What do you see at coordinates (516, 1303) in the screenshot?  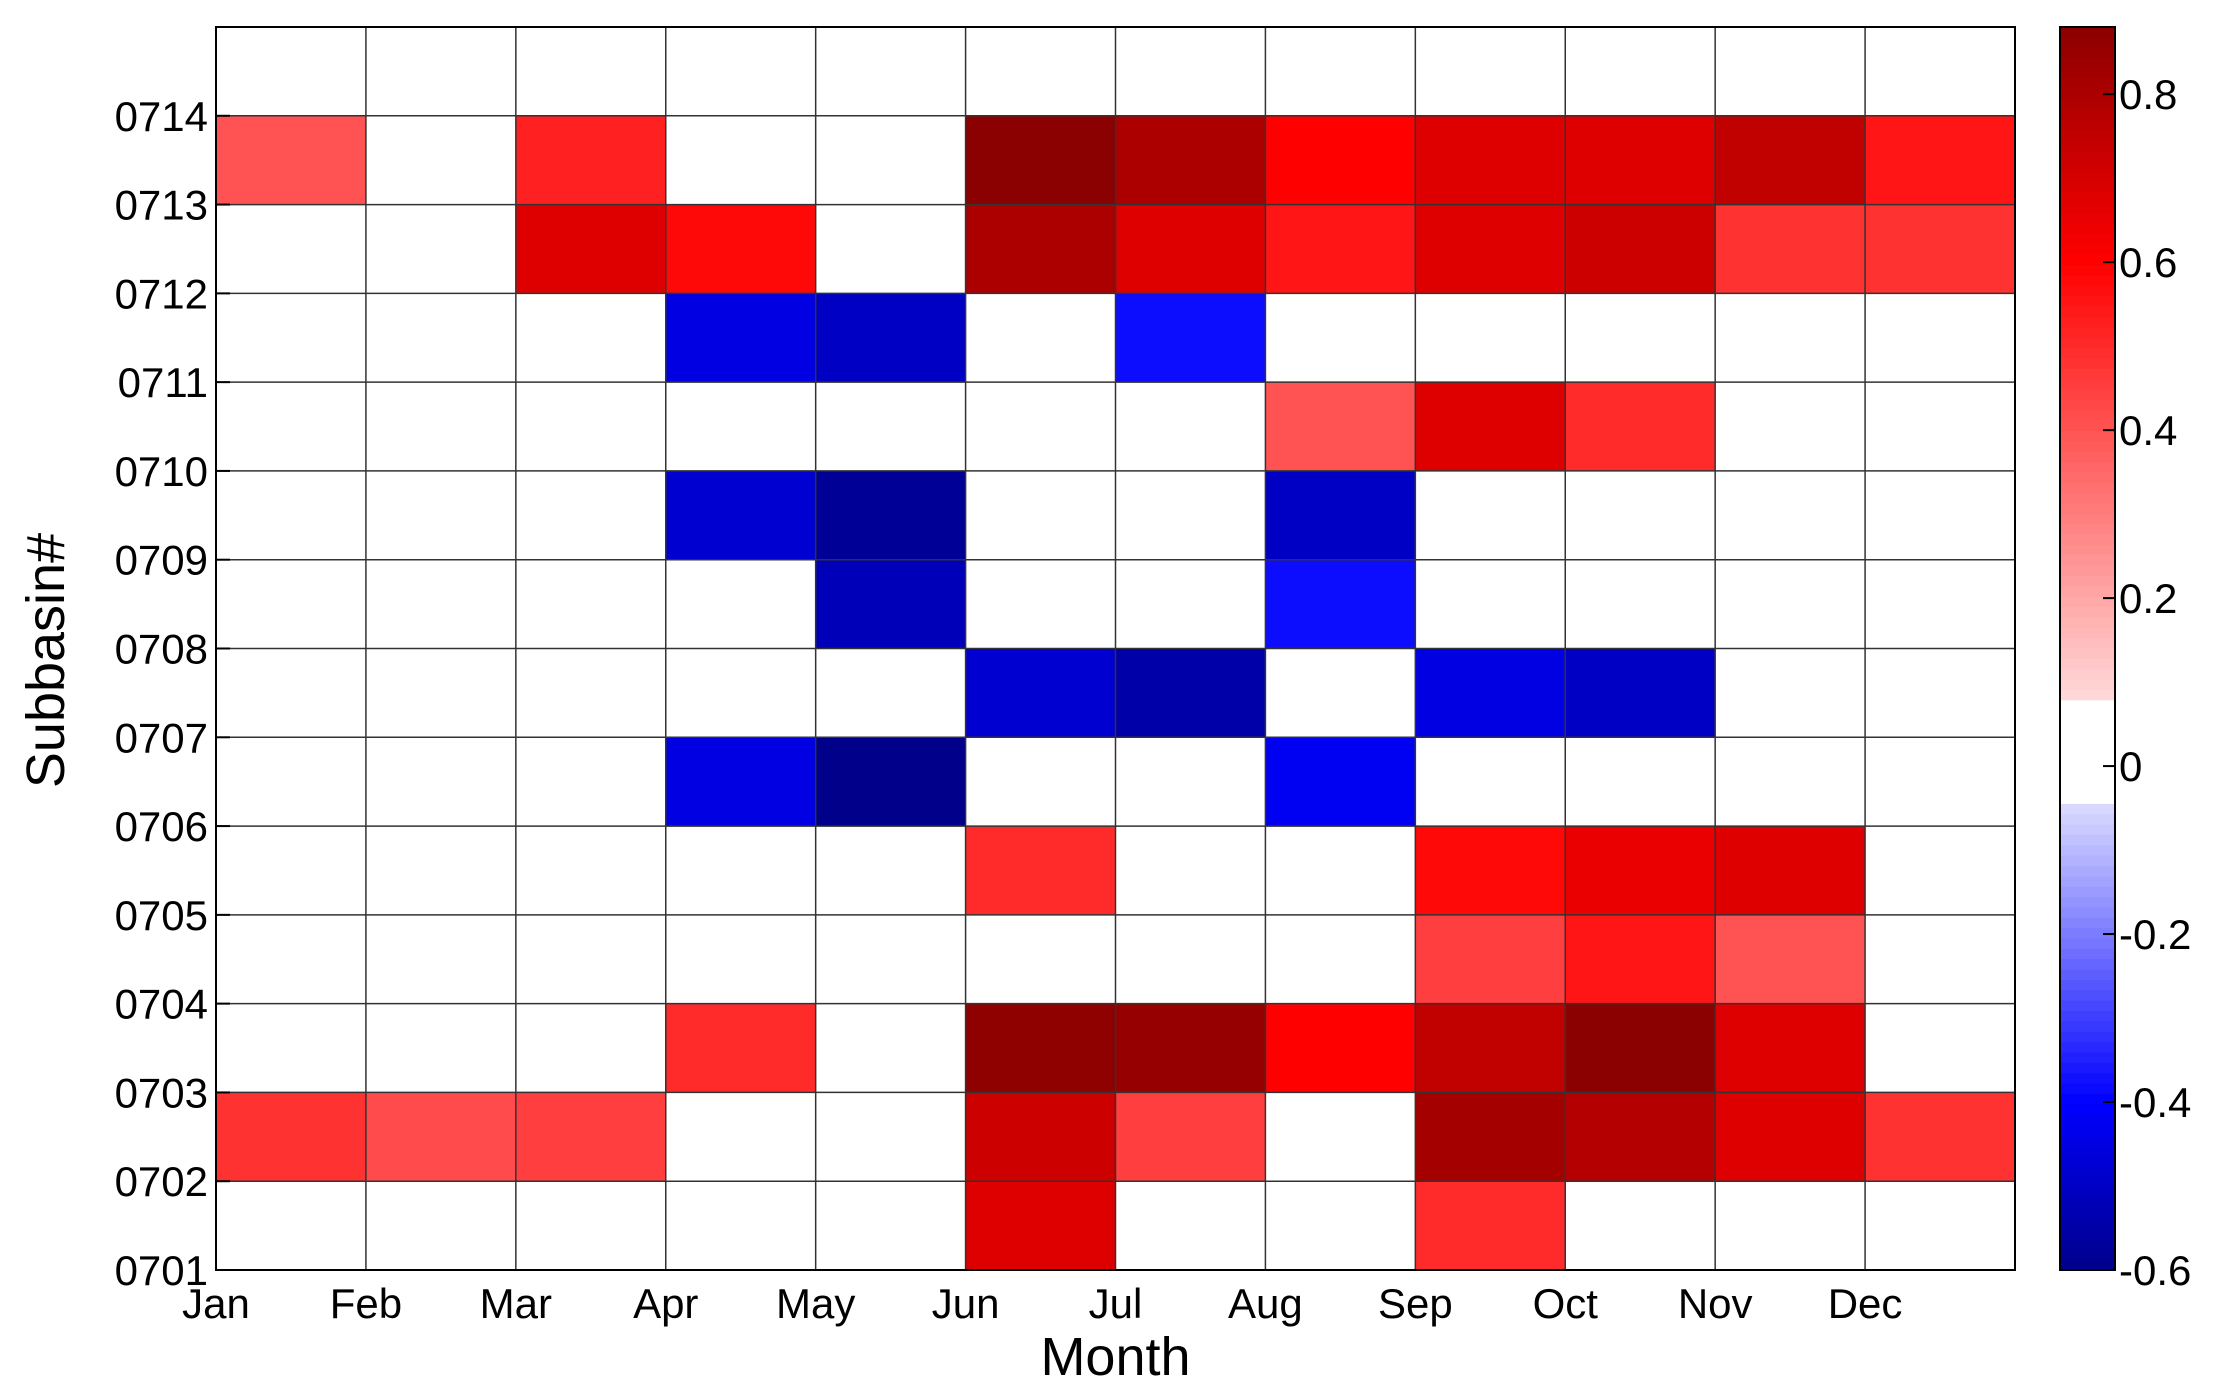 I see `x-tick-label: Mar` at bounding box center [516, 1303].